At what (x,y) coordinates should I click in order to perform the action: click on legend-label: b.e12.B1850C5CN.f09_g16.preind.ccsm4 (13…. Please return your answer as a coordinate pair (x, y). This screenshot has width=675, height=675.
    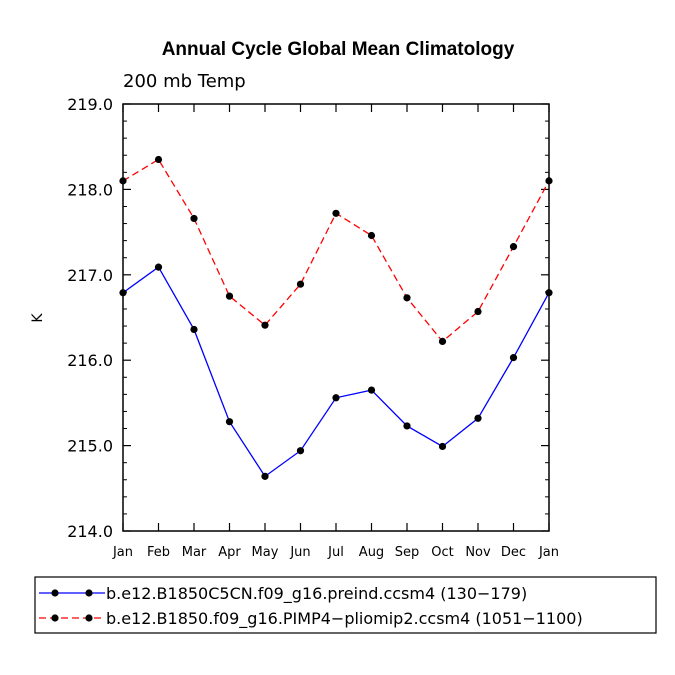
    Looking at the image, I should click on (316, 594).